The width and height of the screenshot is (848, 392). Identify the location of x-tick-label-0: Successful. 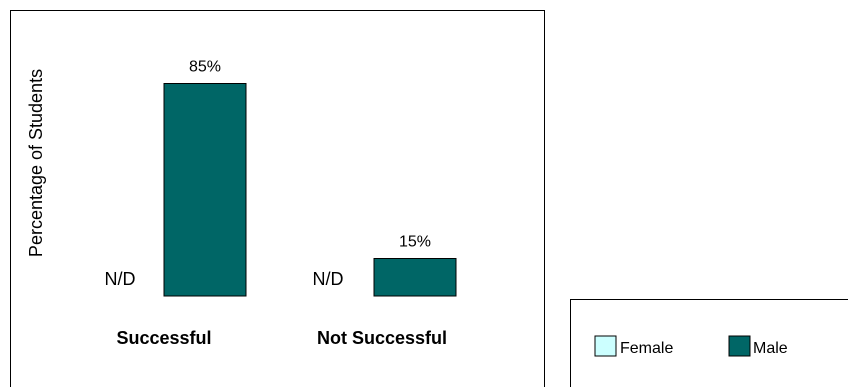
(163, 338).